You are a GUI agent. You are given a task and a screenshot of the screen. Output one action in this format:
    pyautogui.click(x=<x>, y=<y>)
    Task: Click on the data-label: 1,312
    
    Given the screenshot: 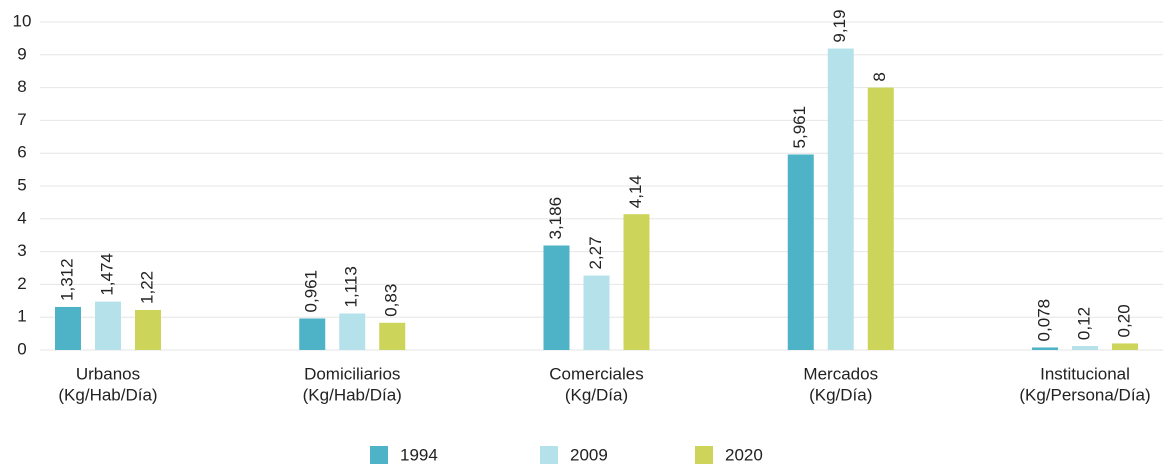 What is the action you would take?
    pyautogui.click(x=66, y=279)
    